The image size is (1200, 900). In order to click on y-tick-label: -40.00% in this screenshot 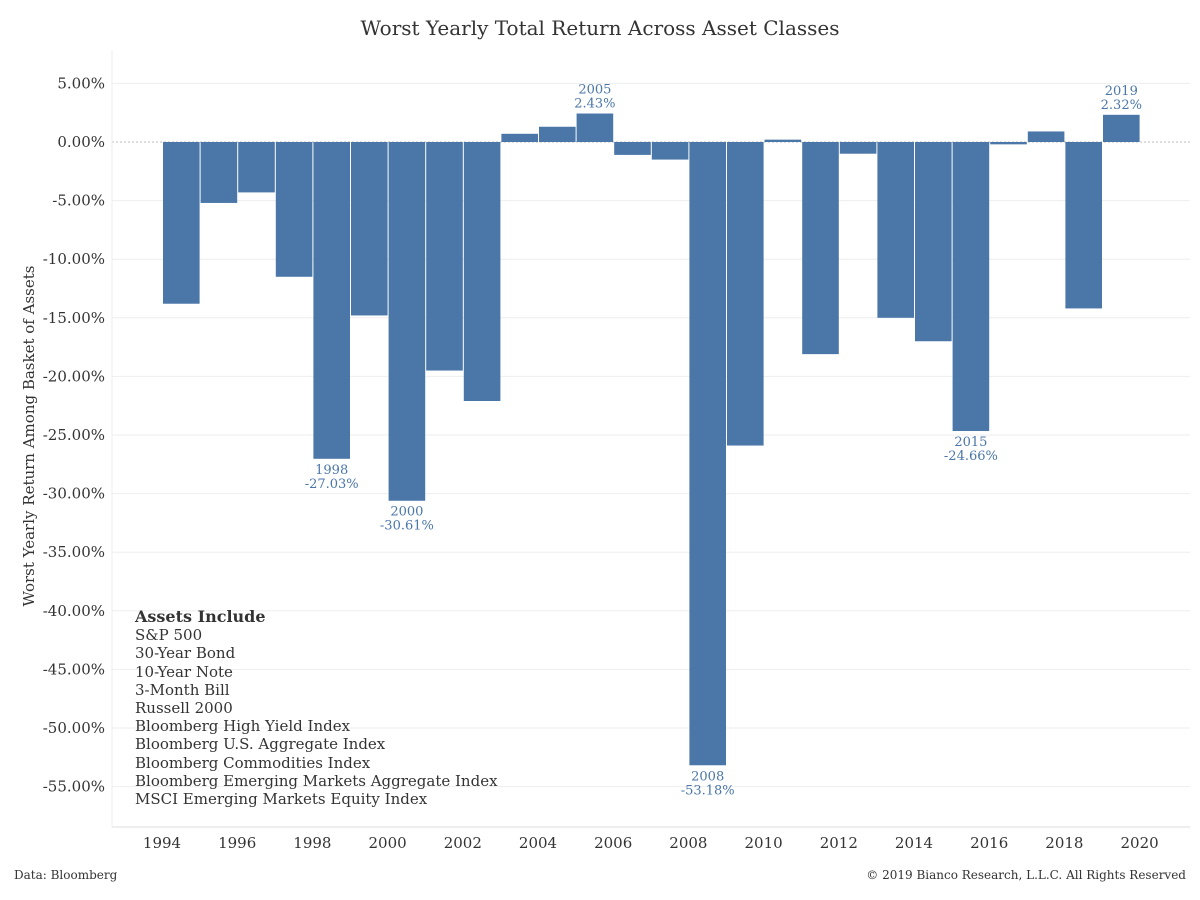, I will do `click(74, 611)`.